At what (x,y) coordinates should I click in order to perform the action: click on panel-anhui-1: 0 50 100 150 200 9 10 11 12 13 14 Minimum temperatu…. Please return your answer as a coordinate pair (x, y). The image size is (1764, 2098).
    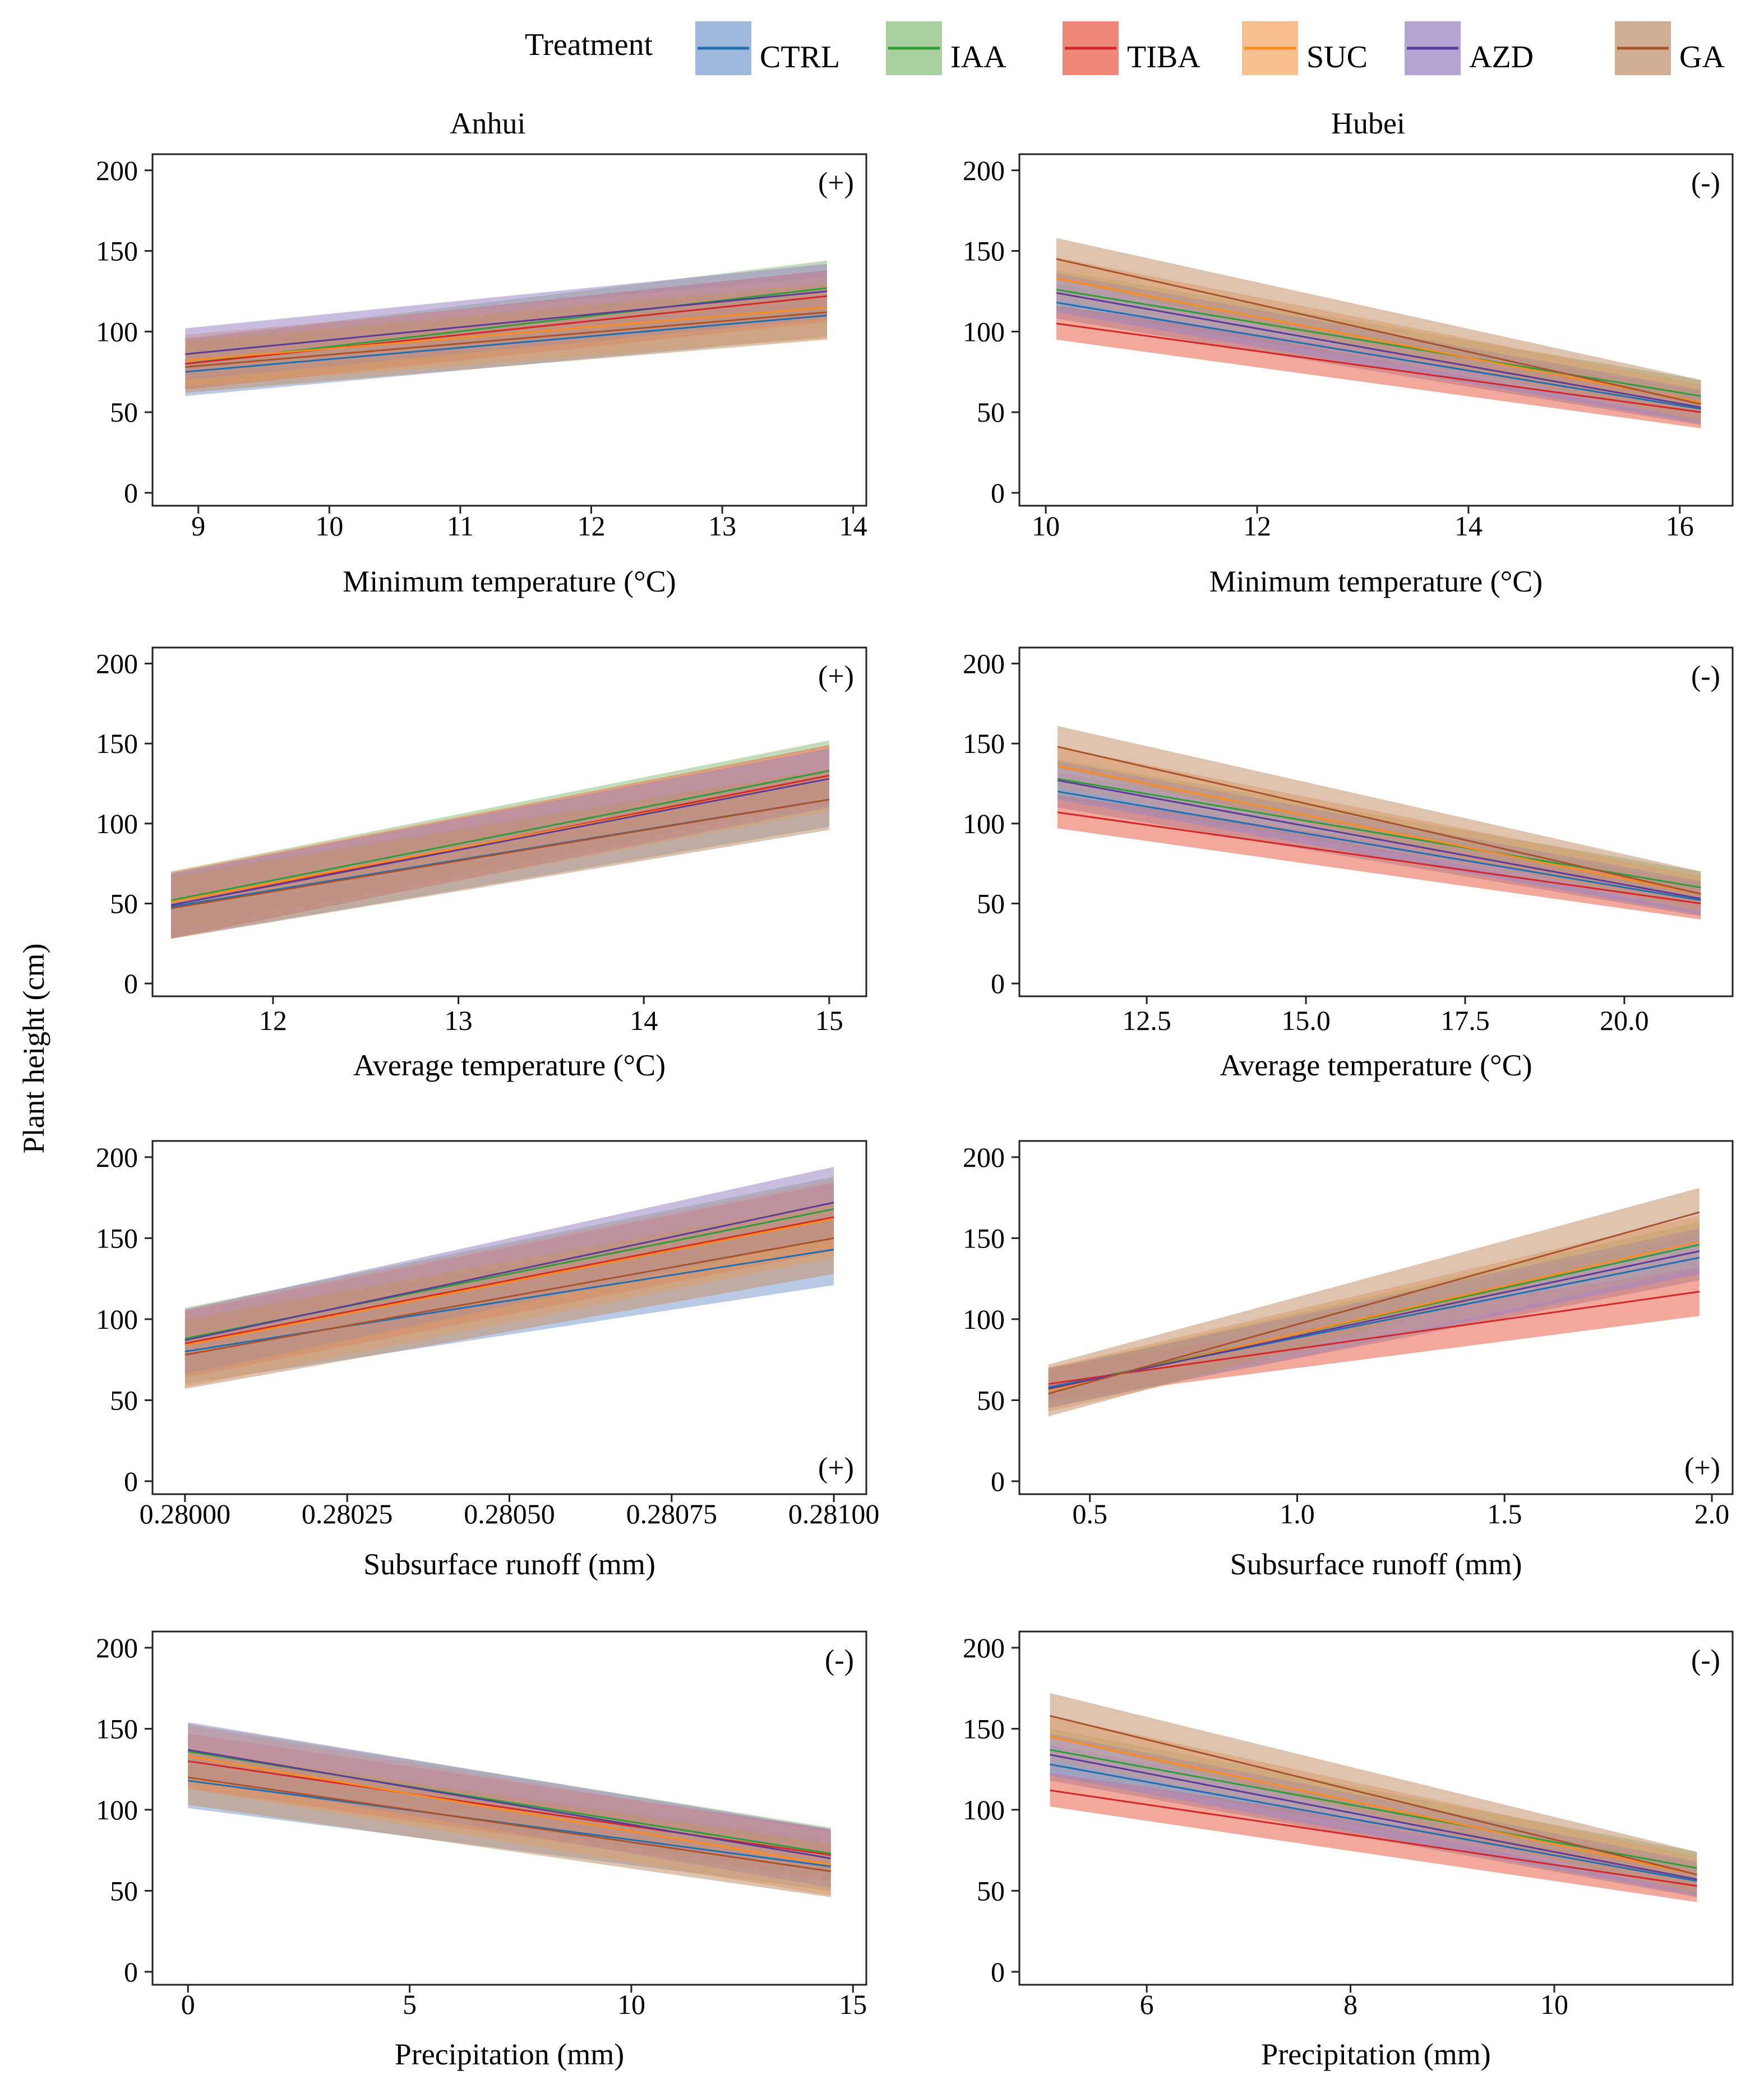
    Looking at the image, I should click on (481, 375).